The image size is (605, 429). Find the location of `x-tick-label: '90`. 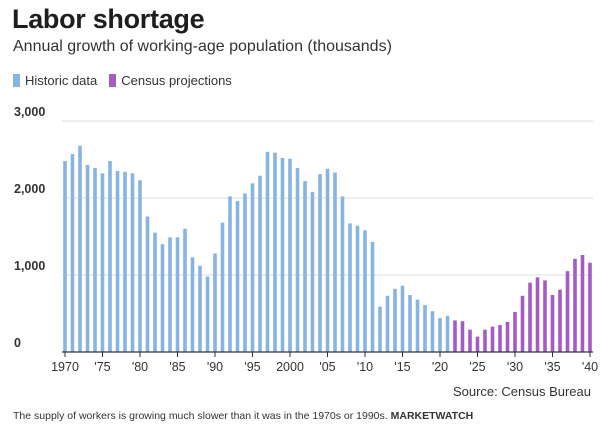

x-tick-label: '90 is located at coordinates (215, 367).